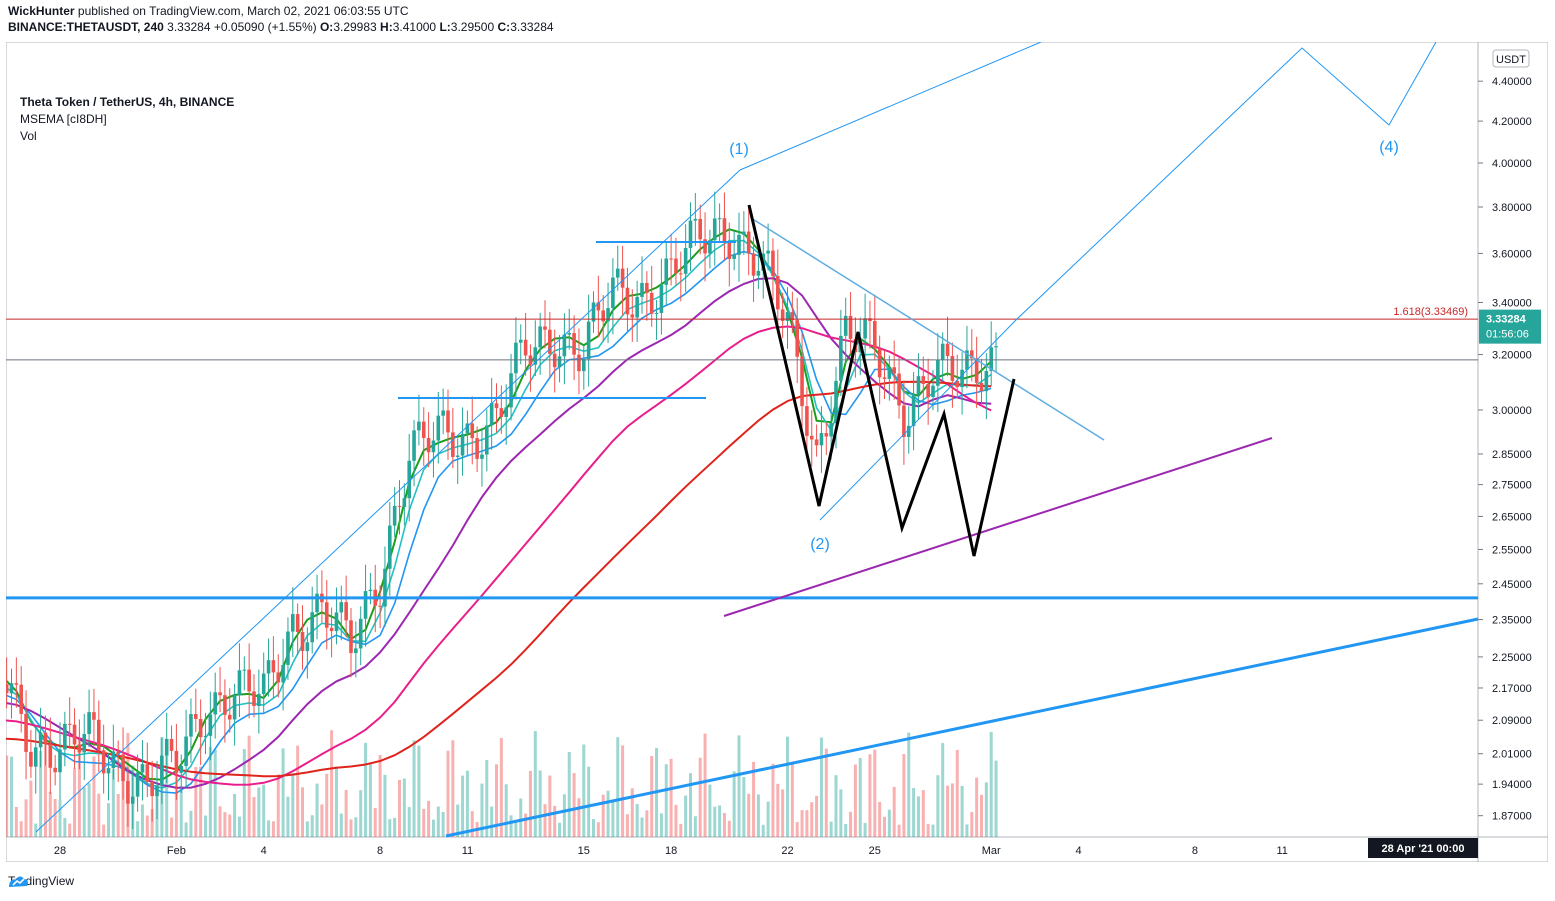 This screenshot has height=901, width=1555. I want to click on last-price: 3.33284, so click(189, 27).